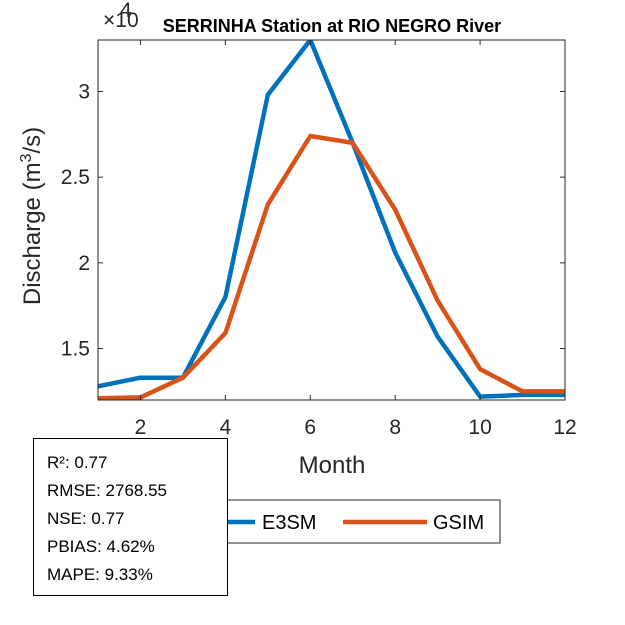 The height and width of the screenshot is (625, 625). Describe the element at coordinates (26, 157) in the screenshot. I see `y-axis-label-sup: 3` at that location.